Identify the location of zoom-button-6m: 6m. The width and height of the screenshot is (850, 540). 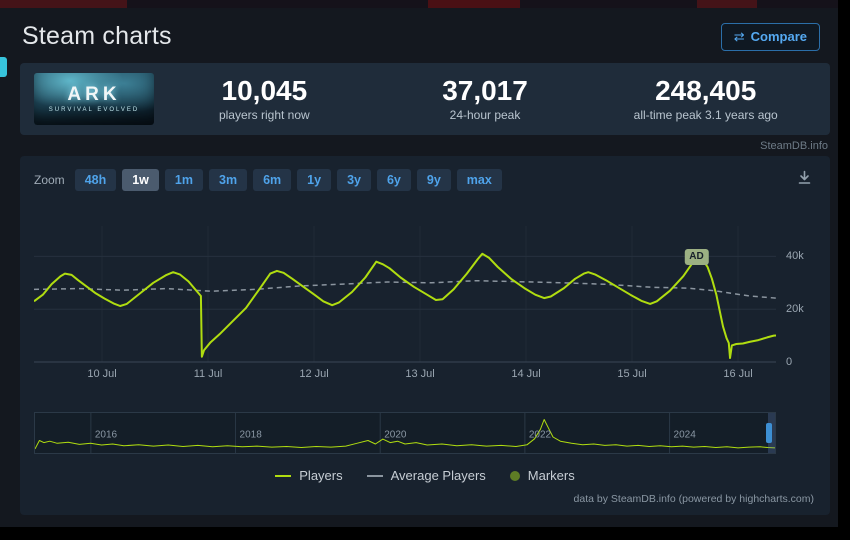
(272, 180).